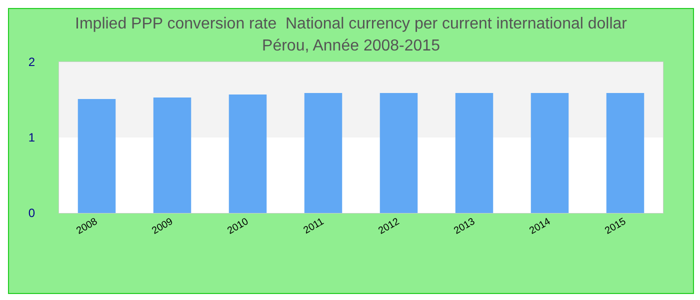 This screenshot has height=300, width=700. I want to click on x-tick-label: 2009, so click(163, 226).